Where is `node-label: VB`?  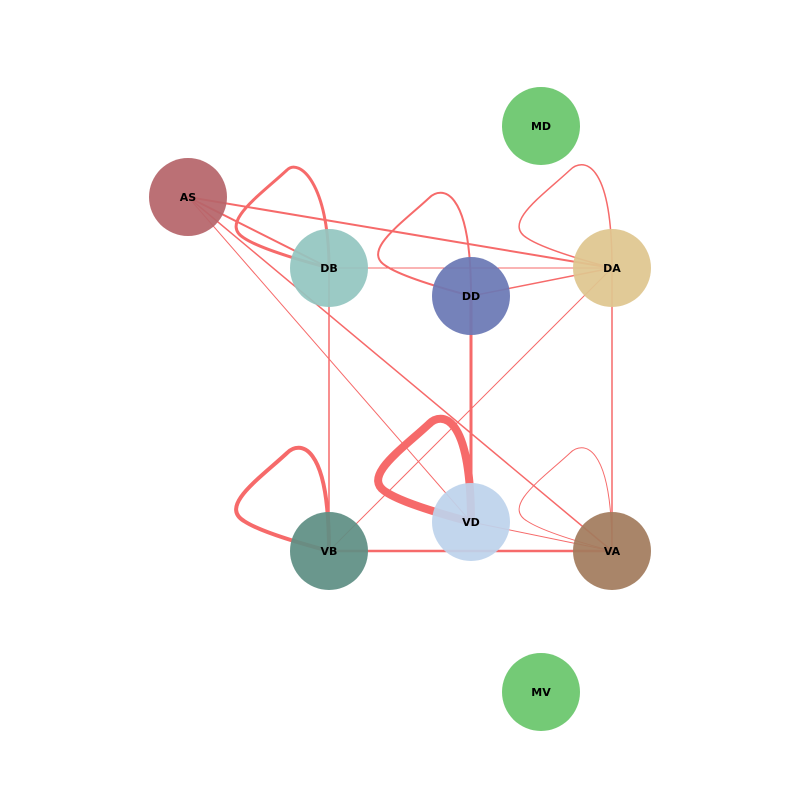
node-label: VB is located at coordinates (329, 551).